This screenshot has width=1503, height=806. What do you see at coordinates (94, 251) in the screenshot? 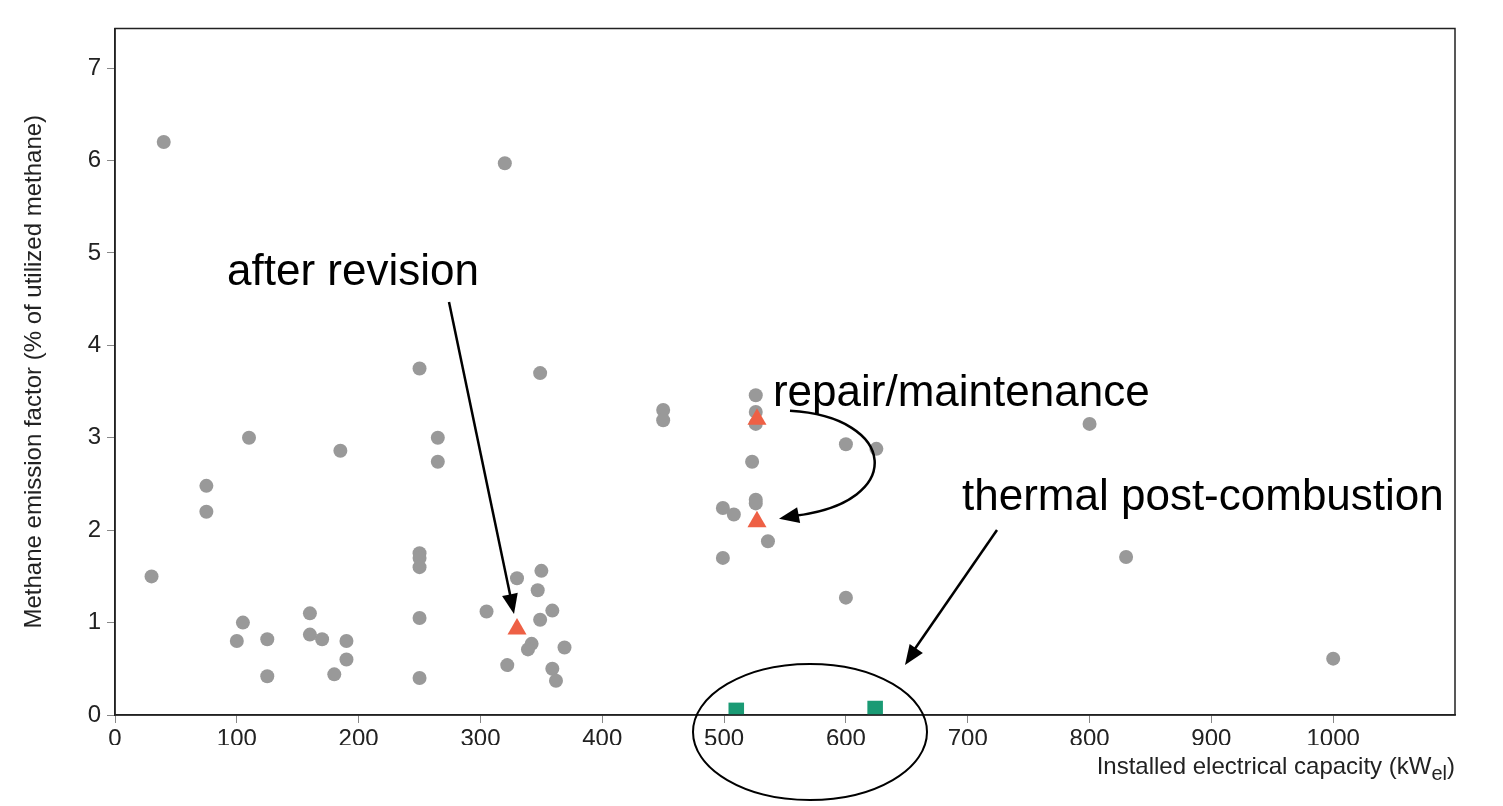
I see `y-tick-label: 5` at bounding box center [94, 251].